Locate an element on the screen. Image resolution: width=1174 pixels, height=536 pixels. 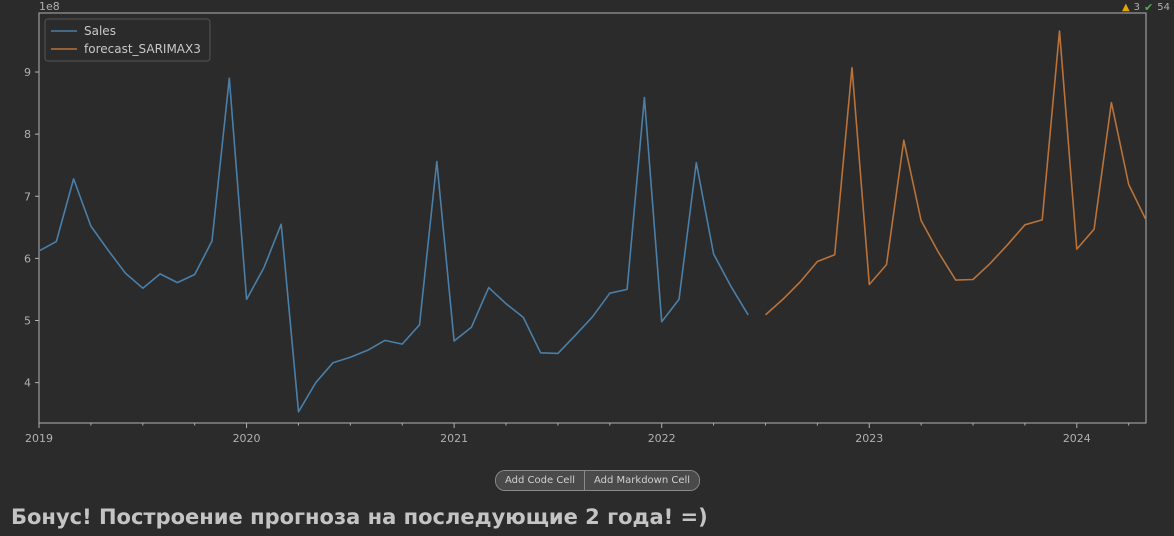
legend-box is located at coordinates (127, 40).